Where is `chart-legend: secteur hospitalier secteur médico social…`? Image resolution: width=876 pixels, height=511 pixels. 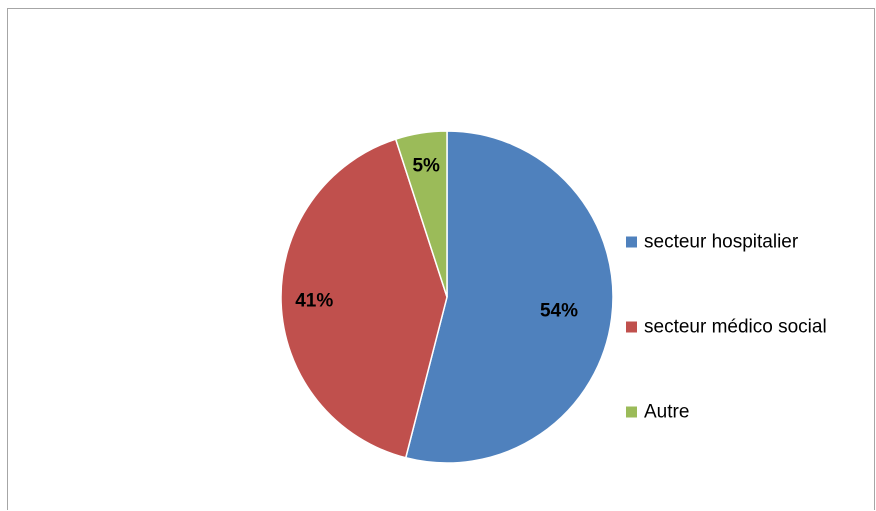 chart-legend: secteur hospitalier secteur médico social… is located at coordinates (726, 327).